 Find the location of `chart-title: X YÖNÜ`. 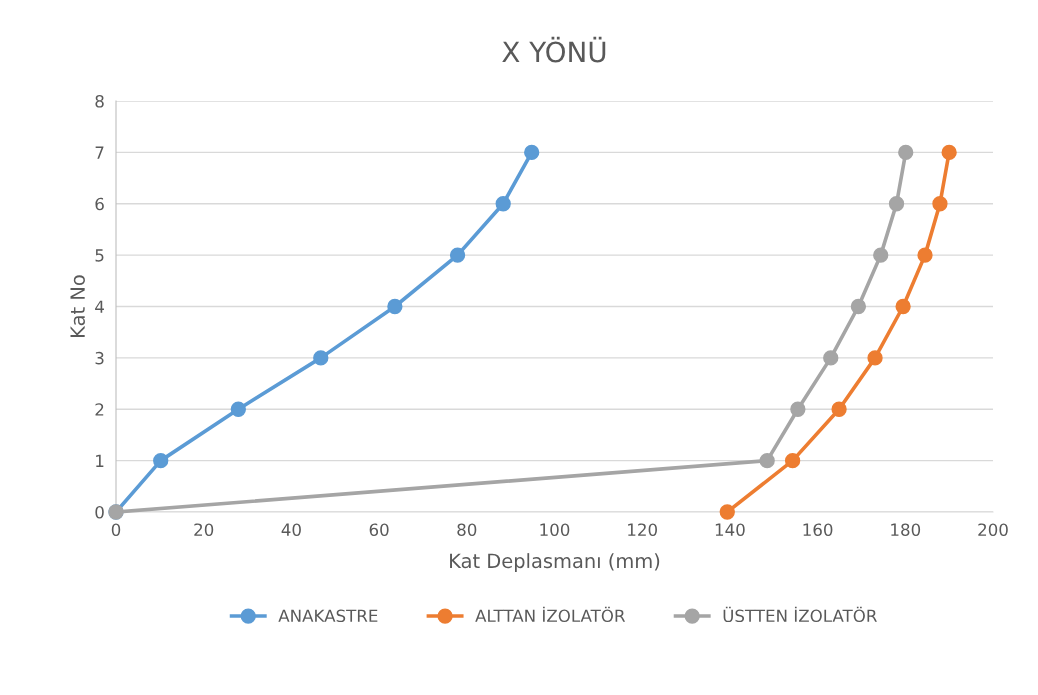

chart-title: X YÖNÜ is located at coordinates (554, 49).